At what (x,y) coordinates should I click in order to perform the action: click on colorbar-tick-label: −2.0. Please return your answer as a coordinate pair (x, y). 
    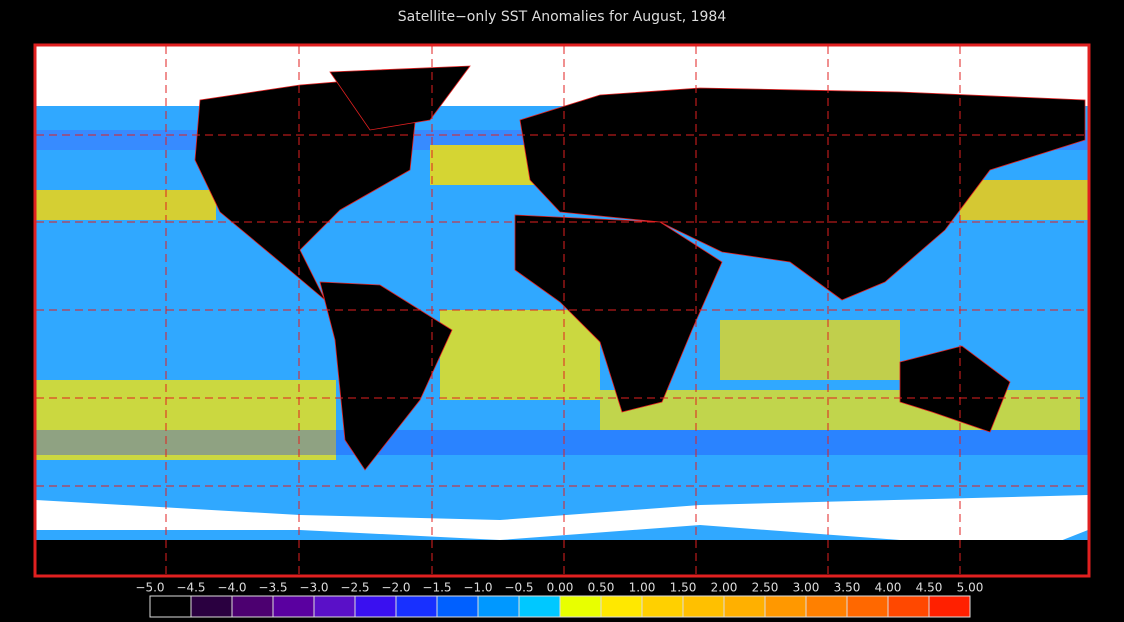
    Looking at the image, I should click on (395, 588).